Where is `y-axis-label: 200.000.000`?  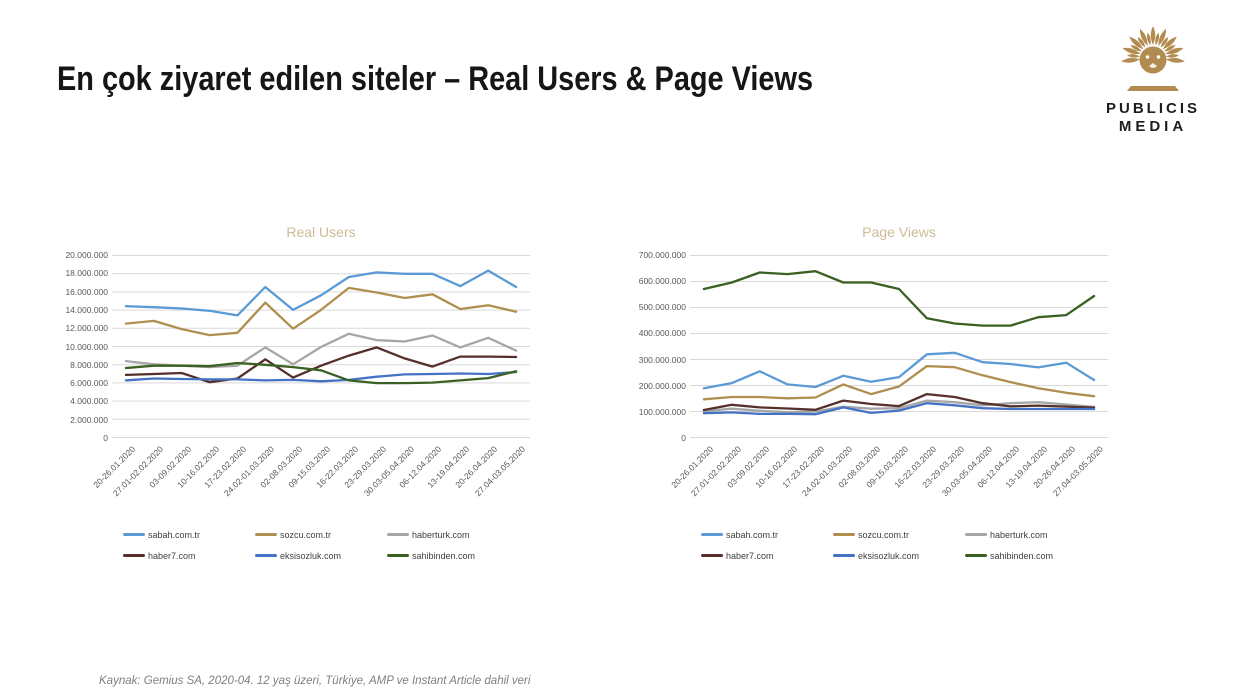 y-axis-label: 200.000.000 is located at coordinates (662, 385).